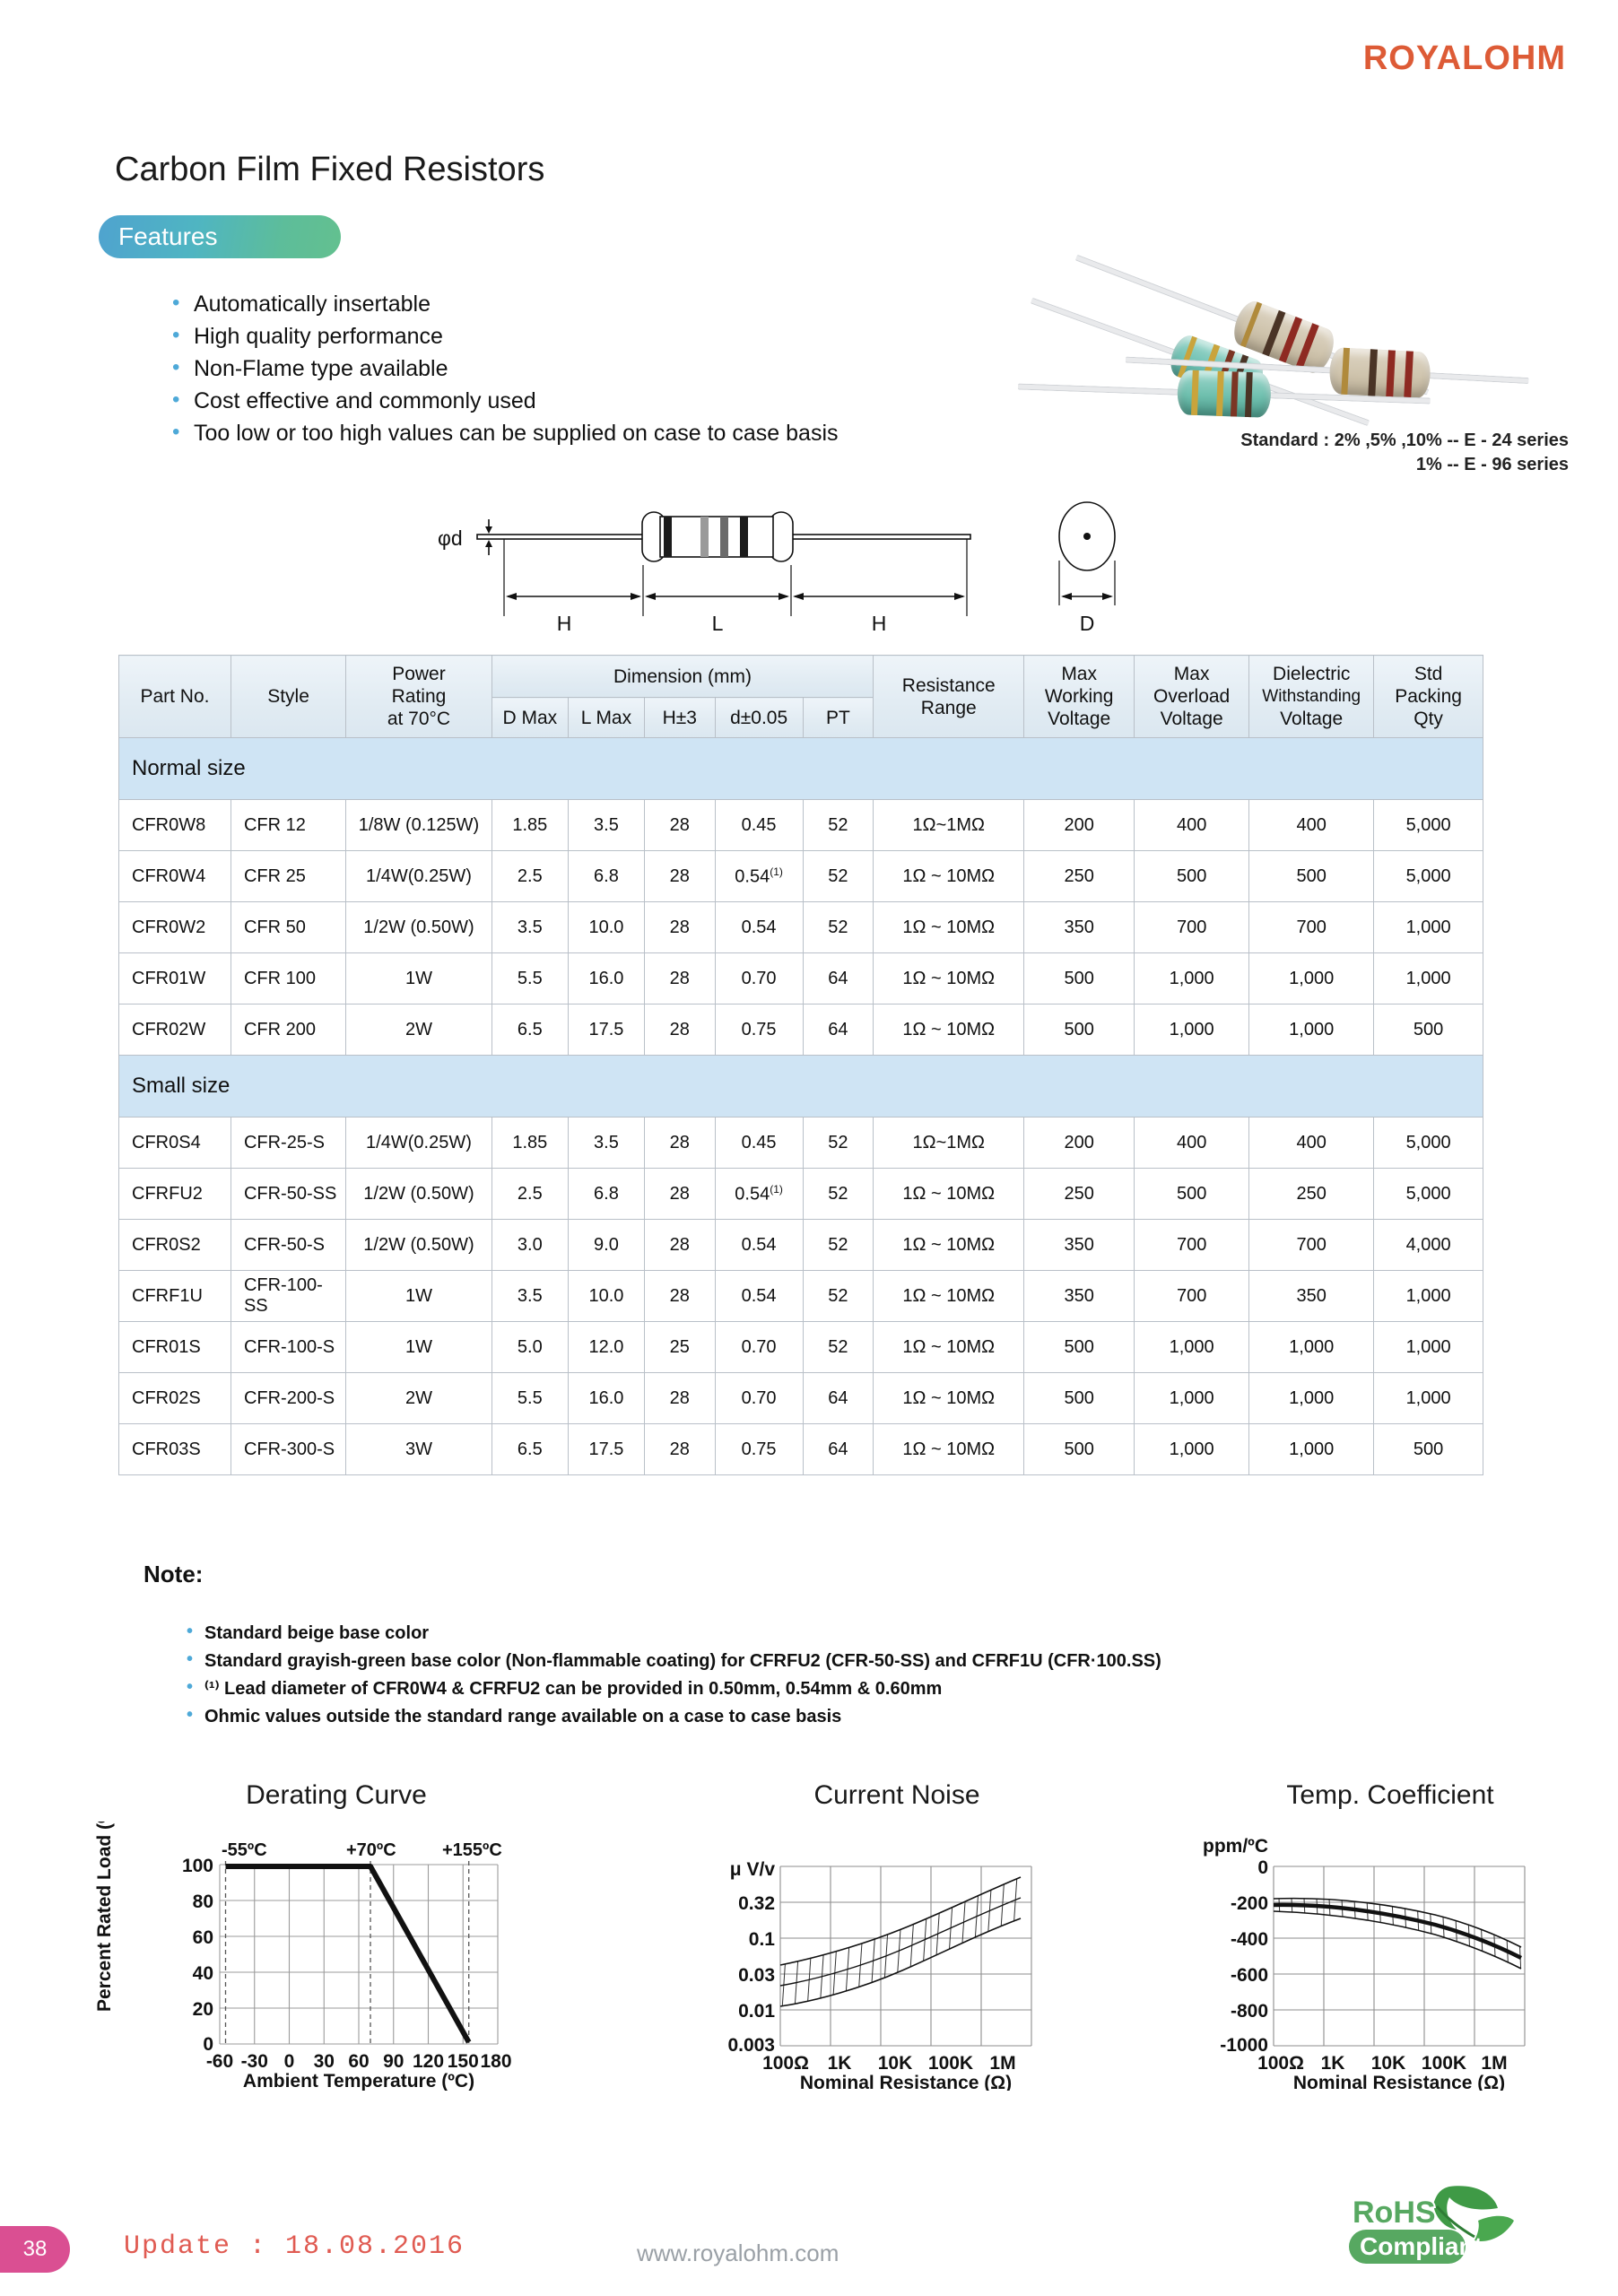  What do you see at coordinates (530, 1347) in the screenshot?
I see `cell-d-max: 5.0` at bounding box center [530, 1347].